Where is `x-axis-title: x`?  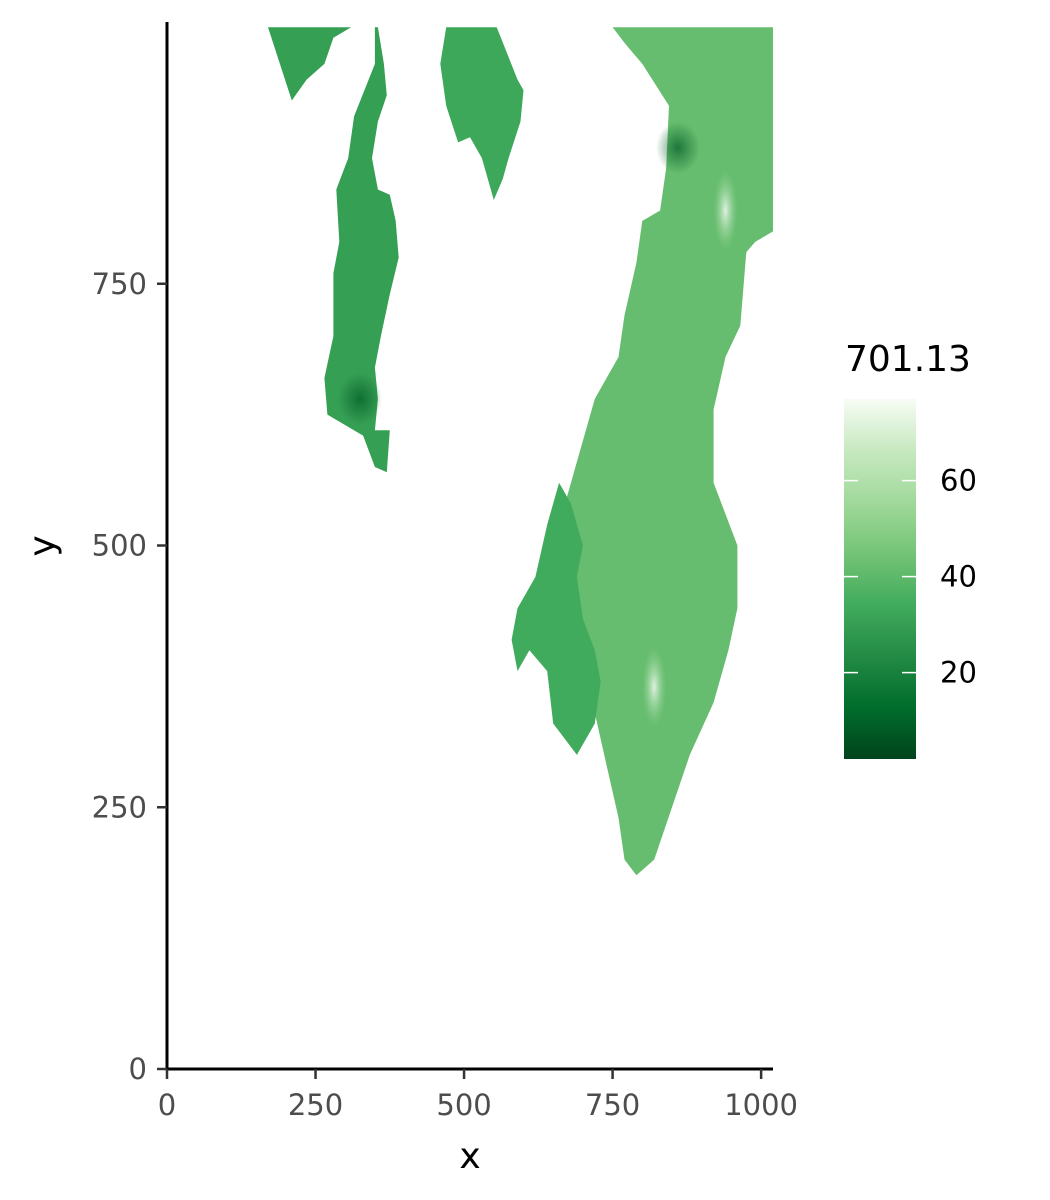 x-axis-title: x is located at coordinates (469, 1156).